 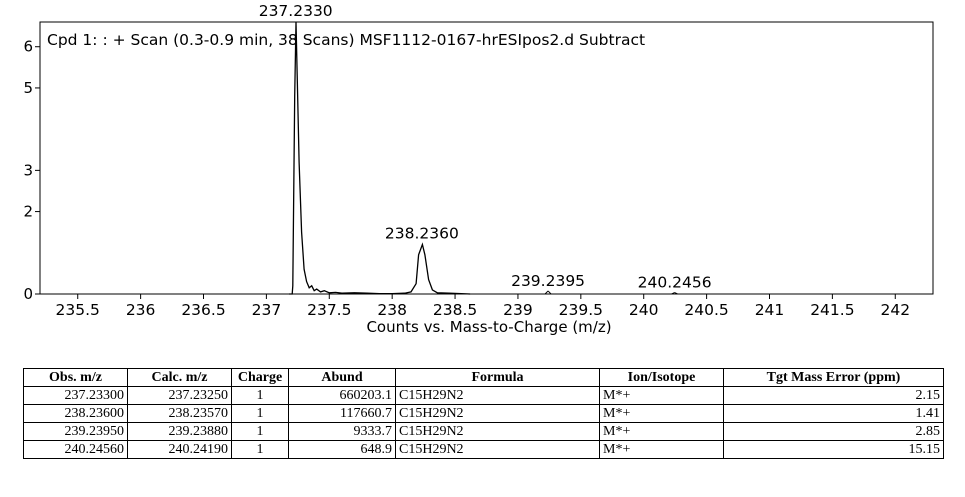 What do you see at coordinates (832, 310) in the screenshot?
I see `x-tick-label: 241.5` at bounding box center [832, 310].